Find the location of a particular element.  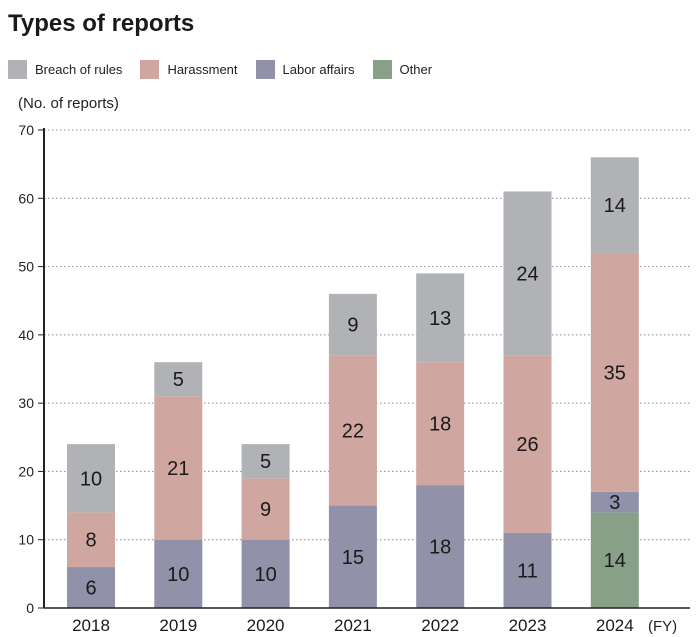

x-axis-label: (FY) is located at coordinates (662, 626).